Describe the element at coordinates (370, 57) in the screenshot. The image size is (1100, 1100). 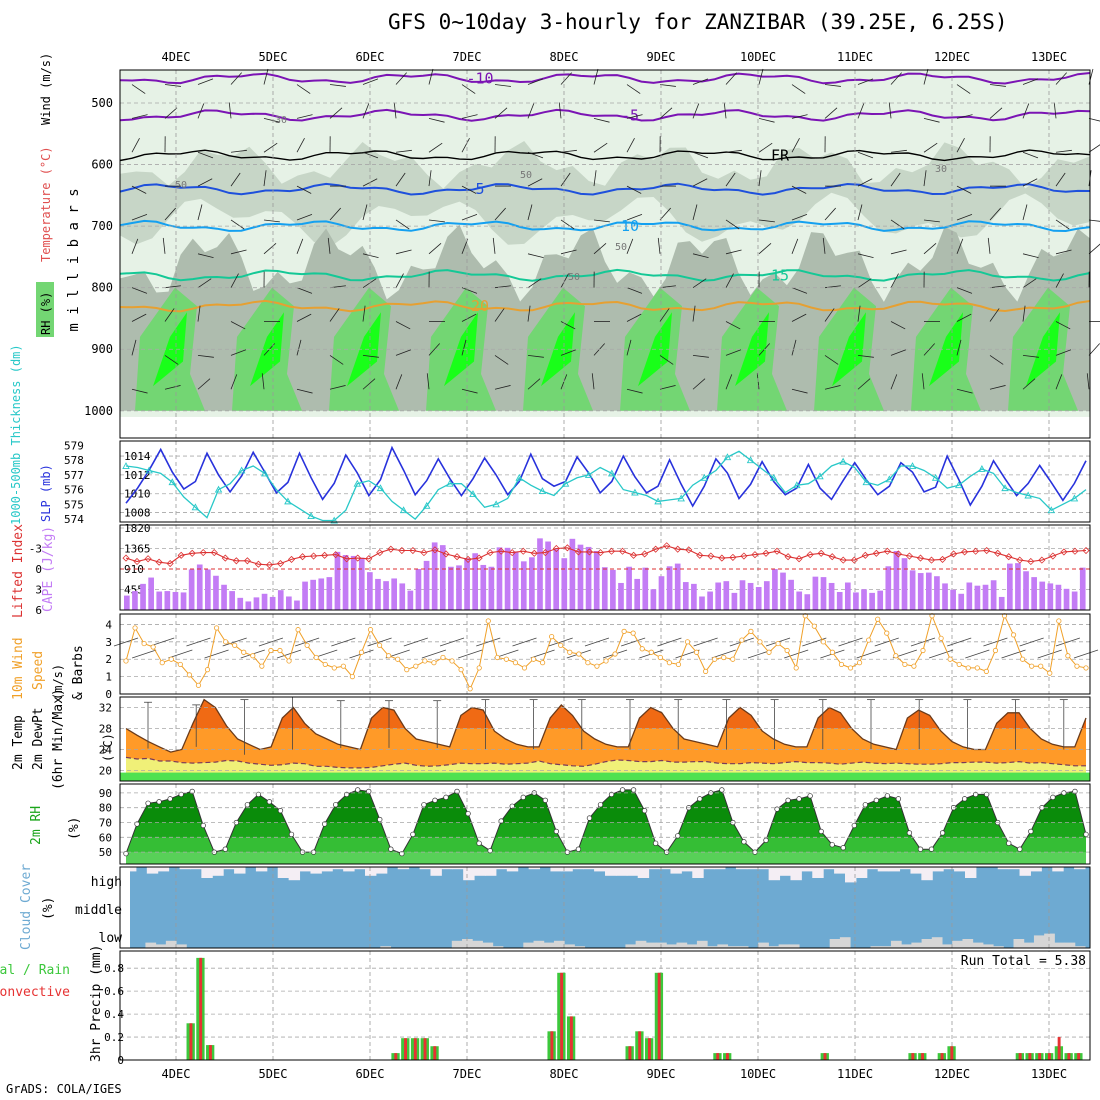
I see `date-label-top: 6DEC` at that location.